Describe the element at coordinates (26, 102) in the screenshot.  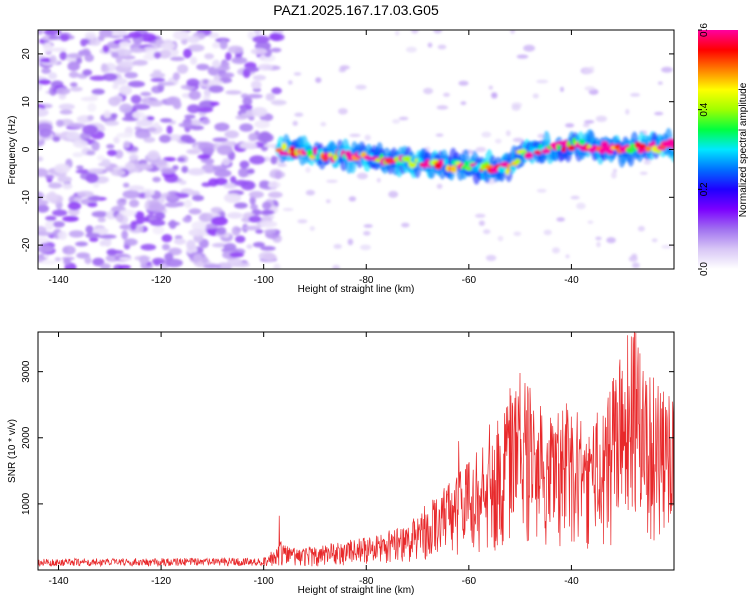
I see `y-tick-label: 10` at that location.